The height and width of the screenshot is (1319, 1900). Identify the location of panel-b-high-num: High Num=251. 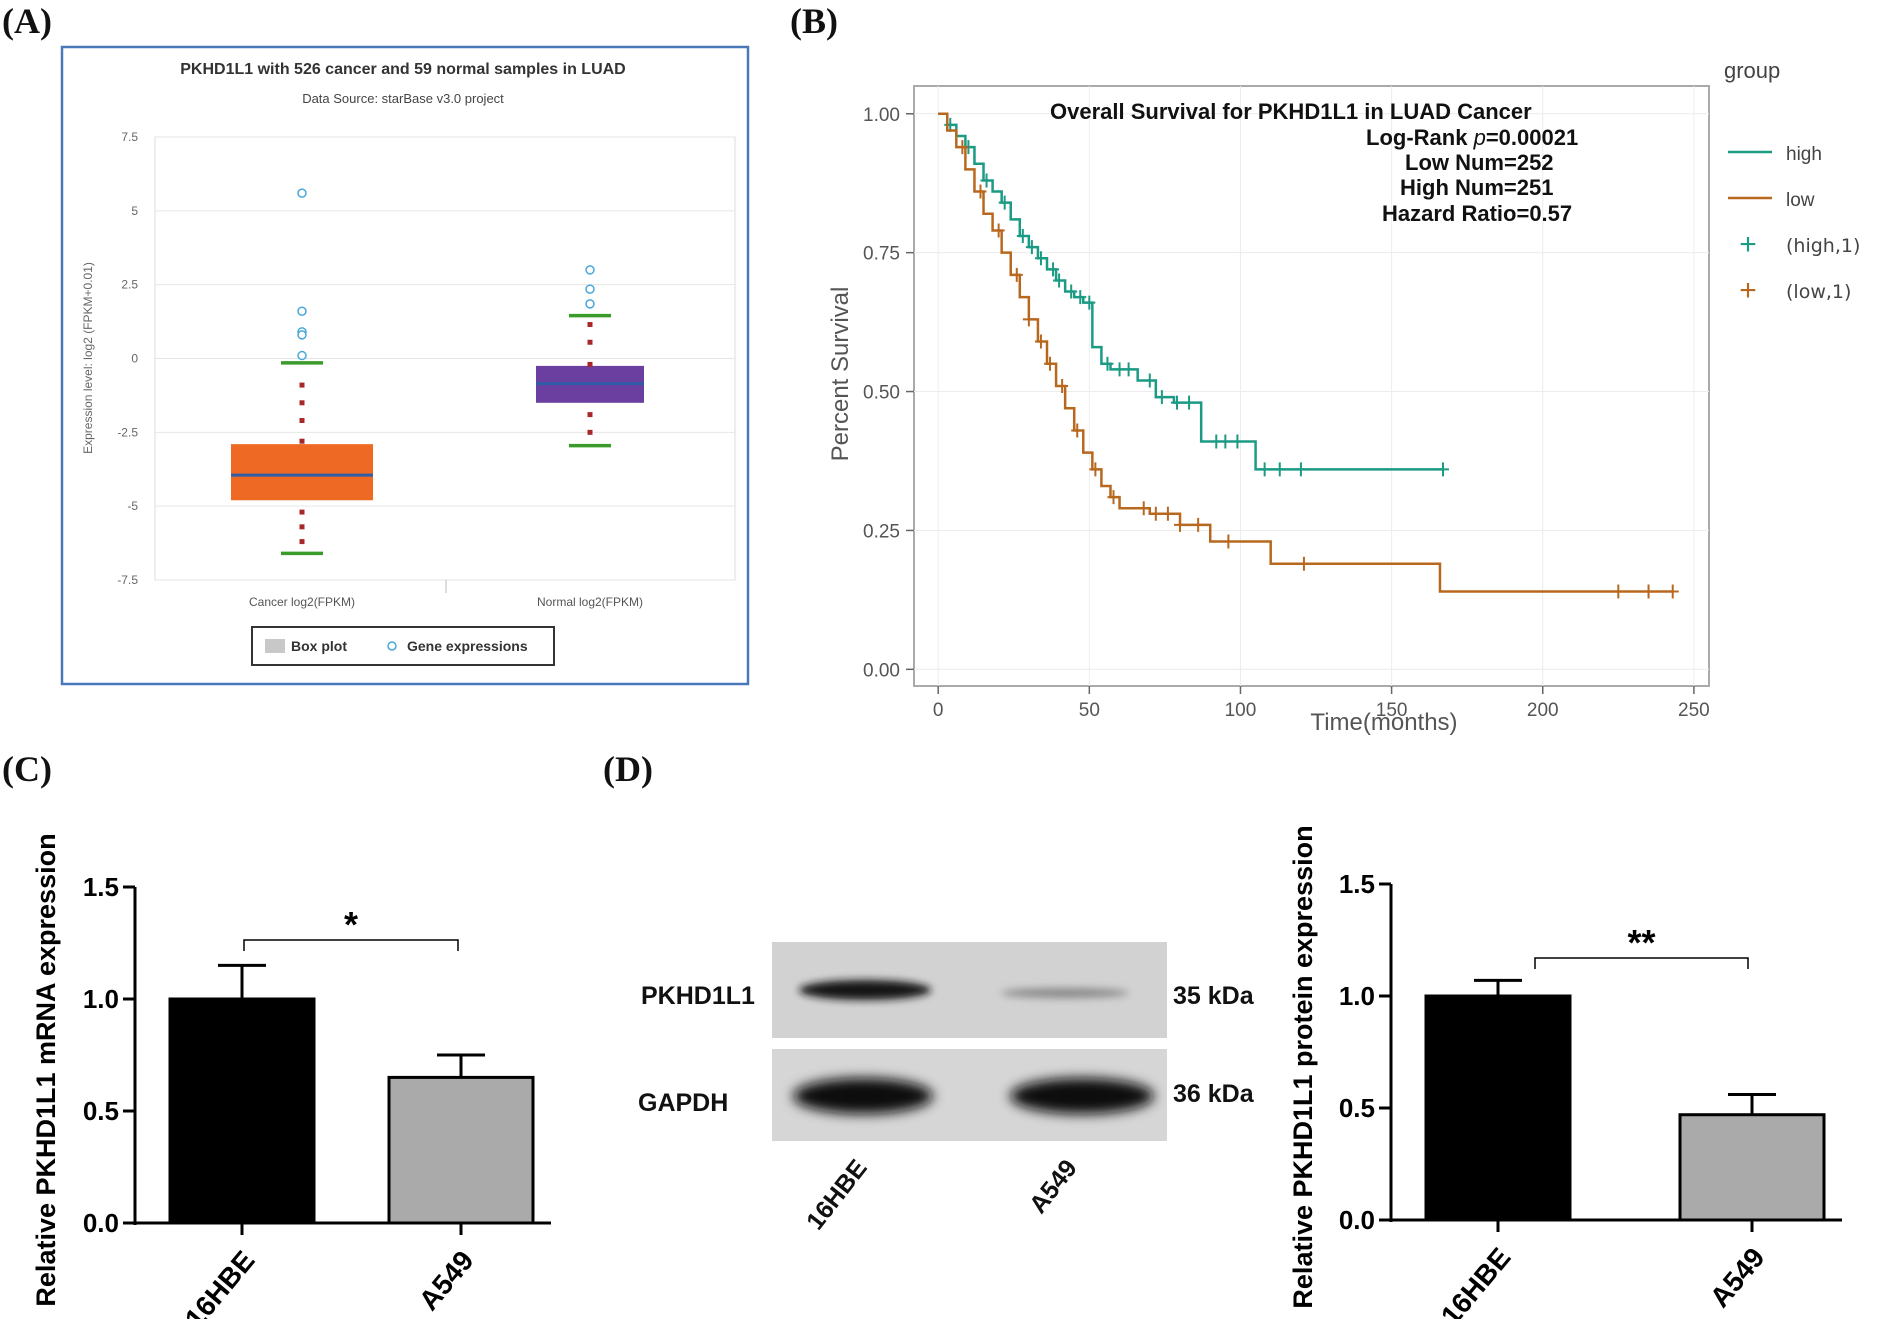
(1476, 187).